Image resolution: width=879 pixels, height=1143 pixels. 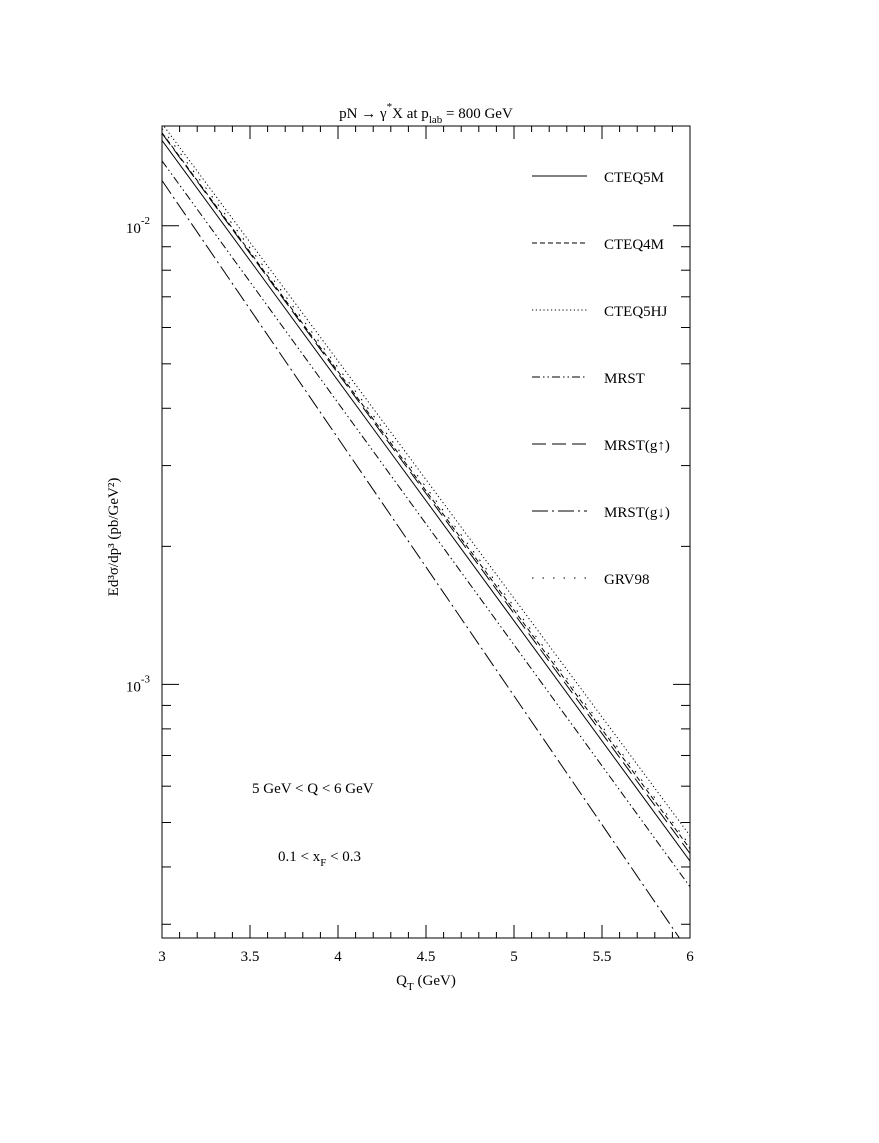 What do you see at coordinates (626, 580) in the screenshot?
I see `legend-label-7: GRV98` at bounding box center [626, 580].